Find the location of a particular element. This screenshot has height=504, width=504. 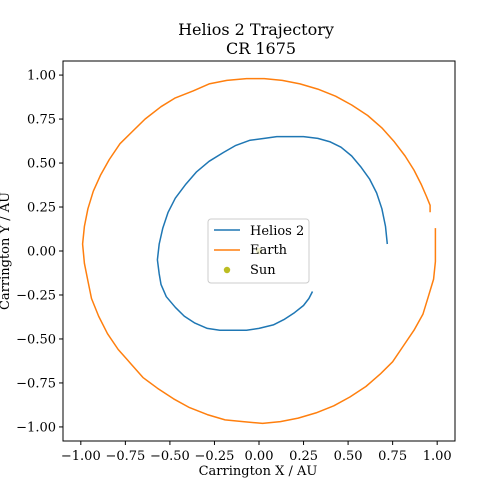

x-tick-label: −0.25 is located at coordinates (215, 456).